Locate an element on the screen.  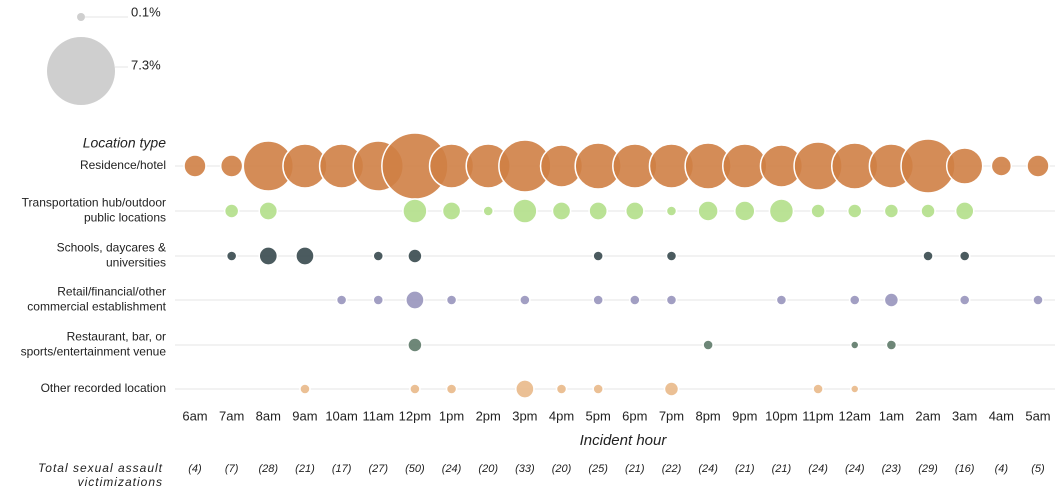
total-label: (7) is located at coordinates (232, 469).